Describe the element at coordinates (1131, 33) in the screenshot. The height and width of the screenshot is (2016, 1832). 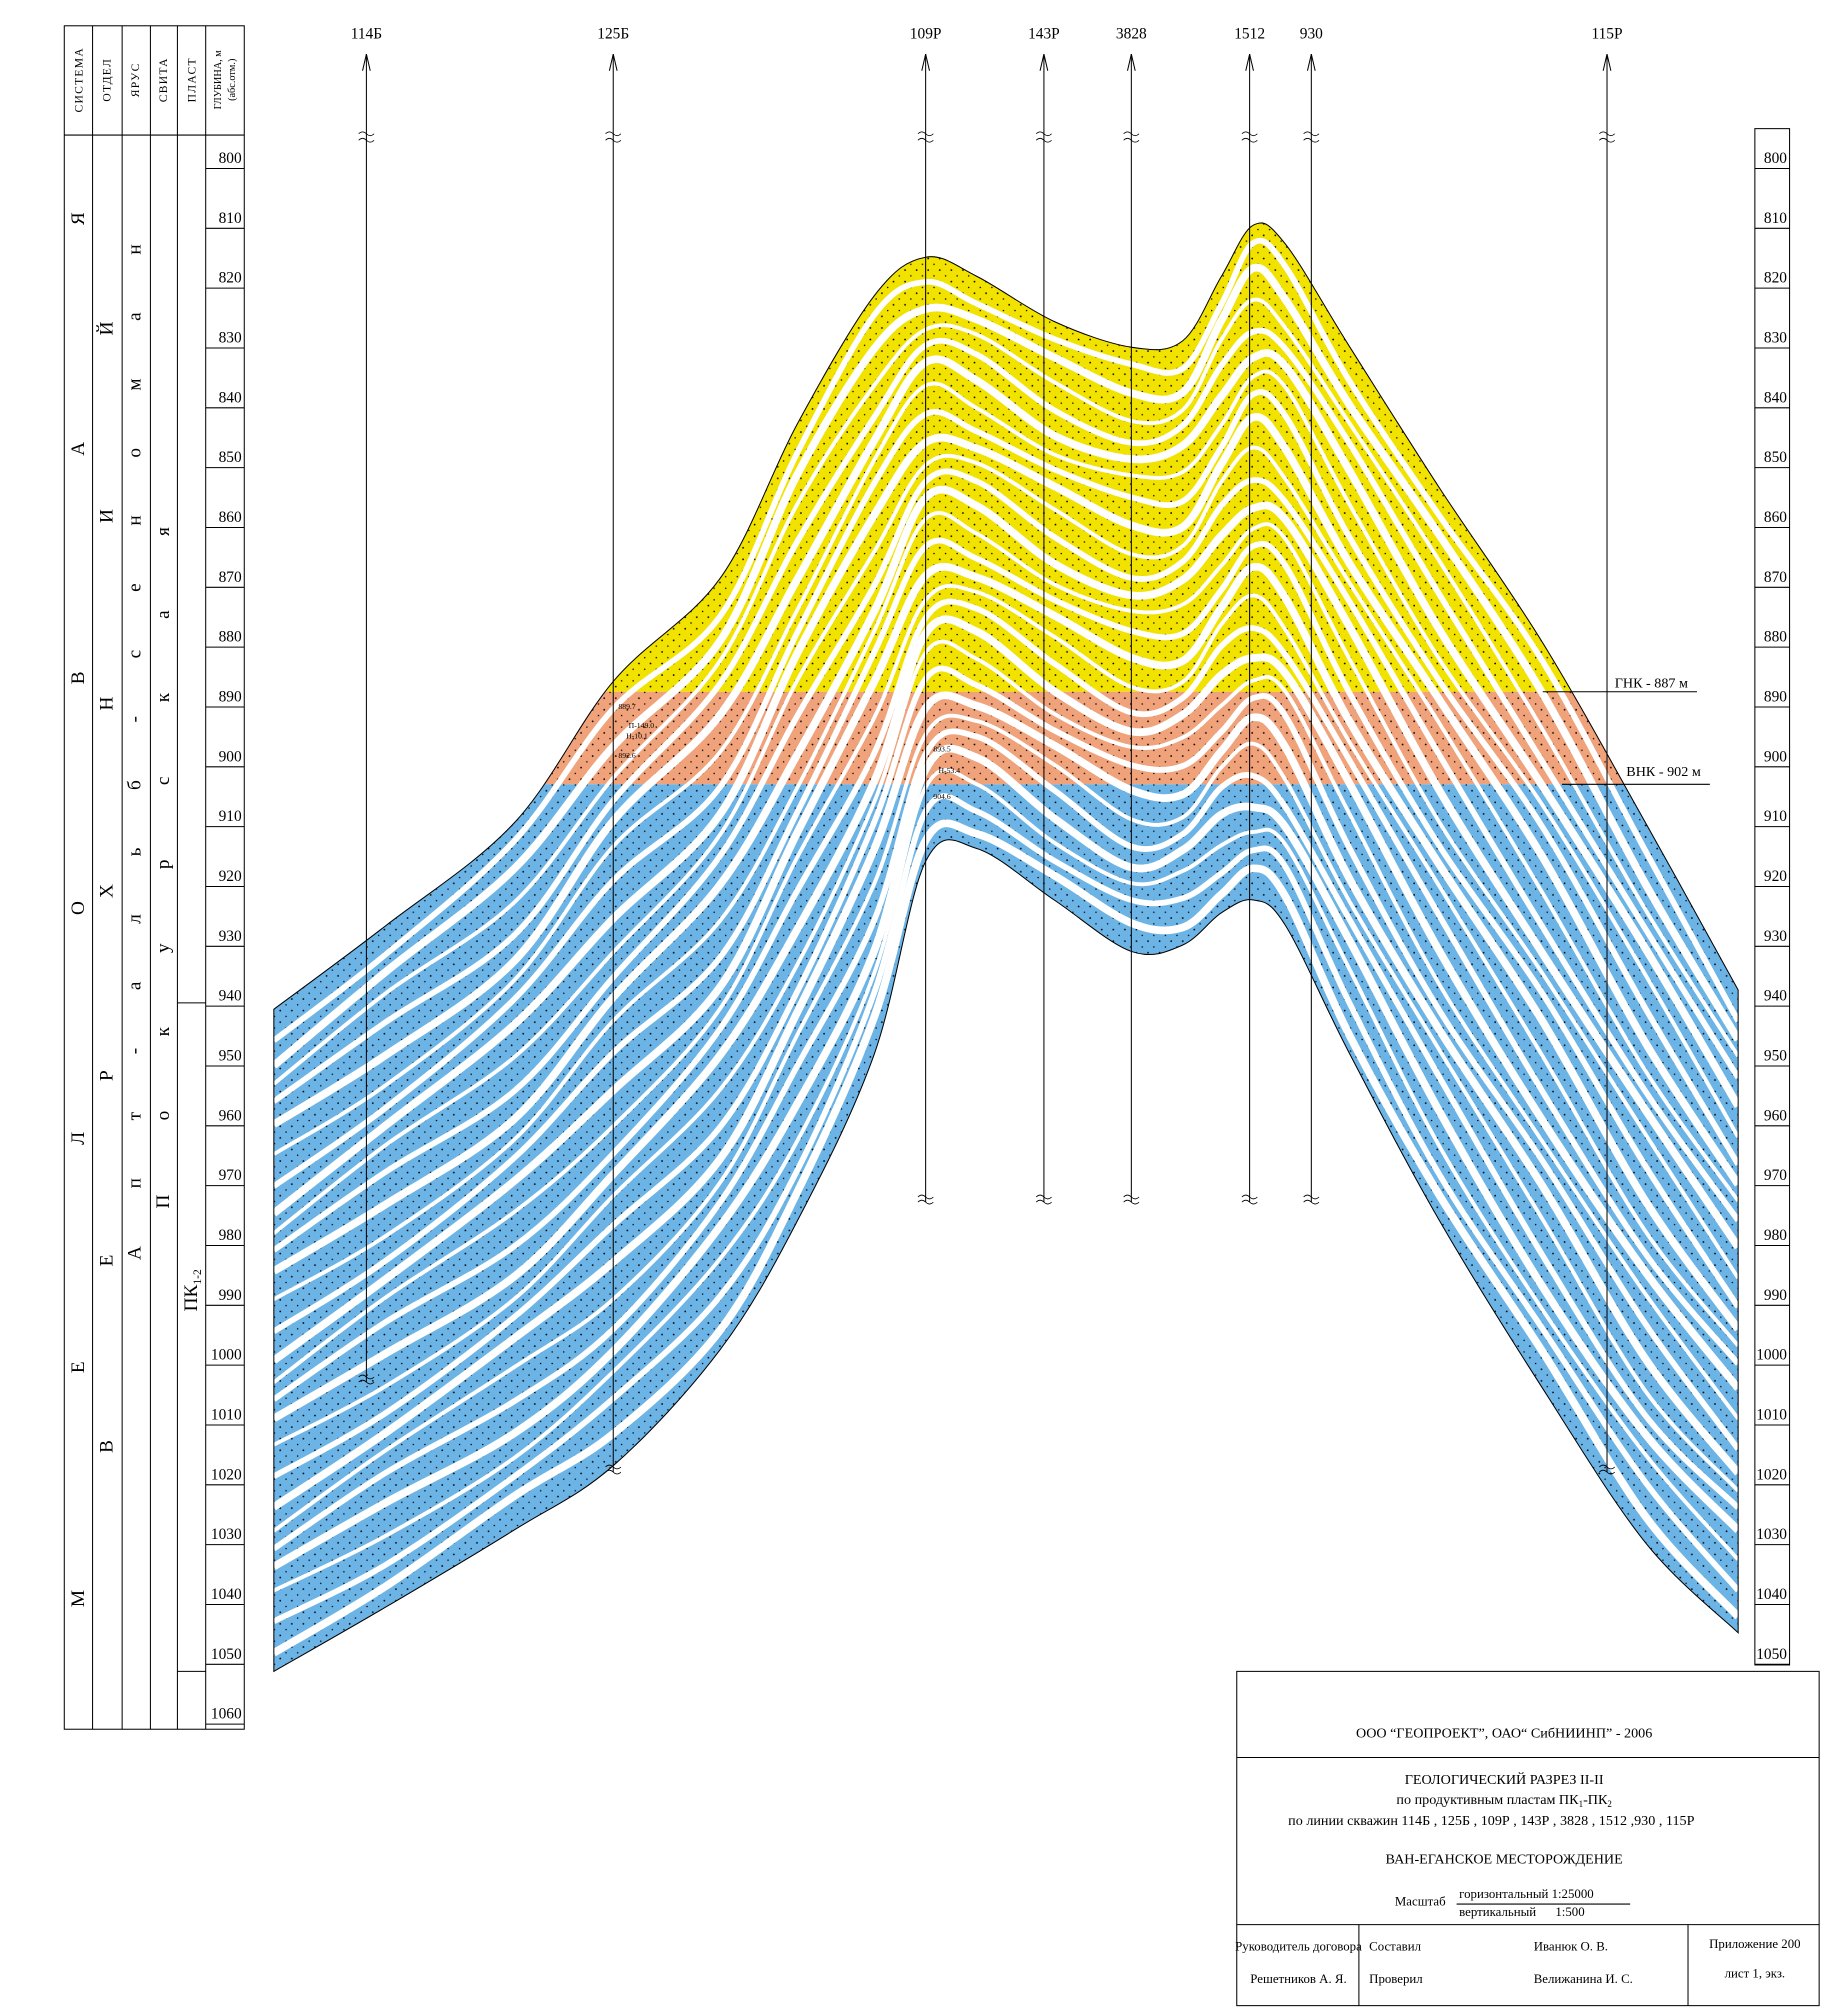
I see `well-label: 3828` at that location.